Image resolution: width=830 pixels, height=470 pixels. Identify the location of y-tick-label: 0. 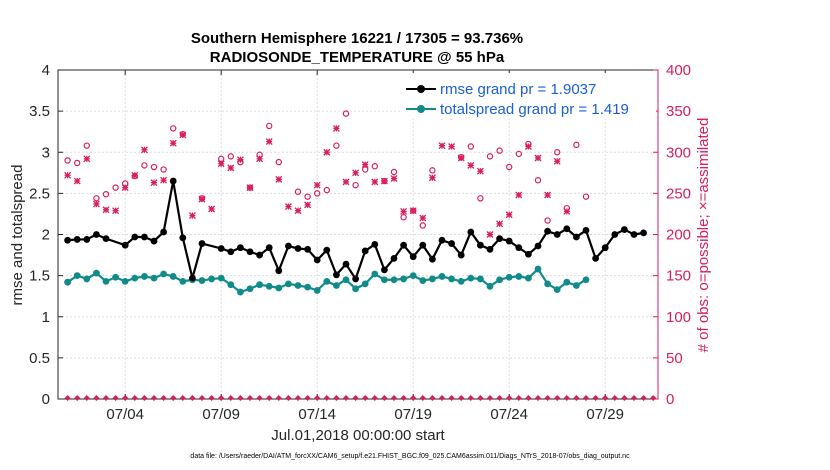
(46, 399).